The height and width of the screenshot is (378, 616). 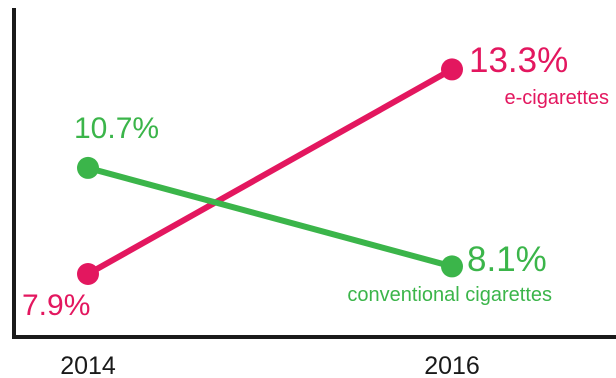 I want to click on x-tick-label-2014: 2014, so click(x=88, y=365).